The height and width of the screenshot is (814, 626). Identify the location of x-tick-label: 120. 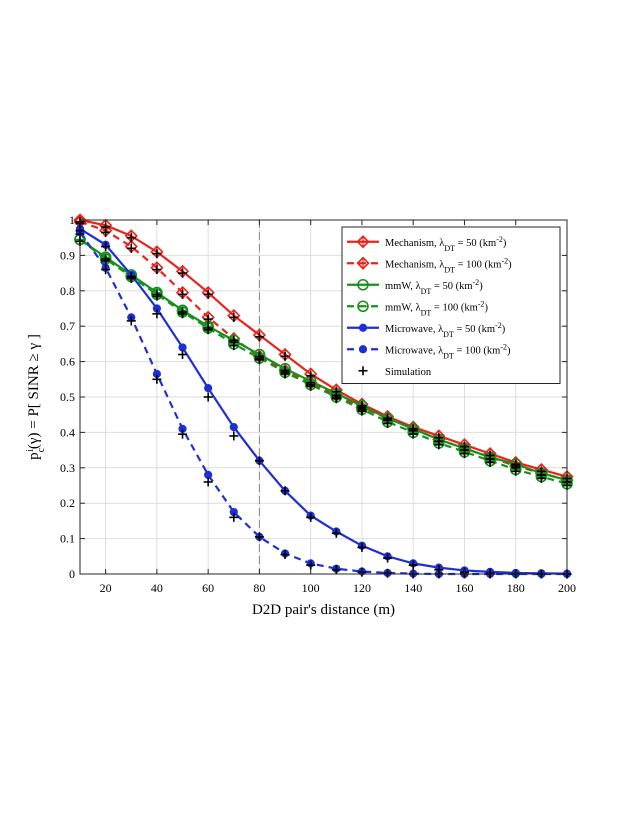
(362, 588).